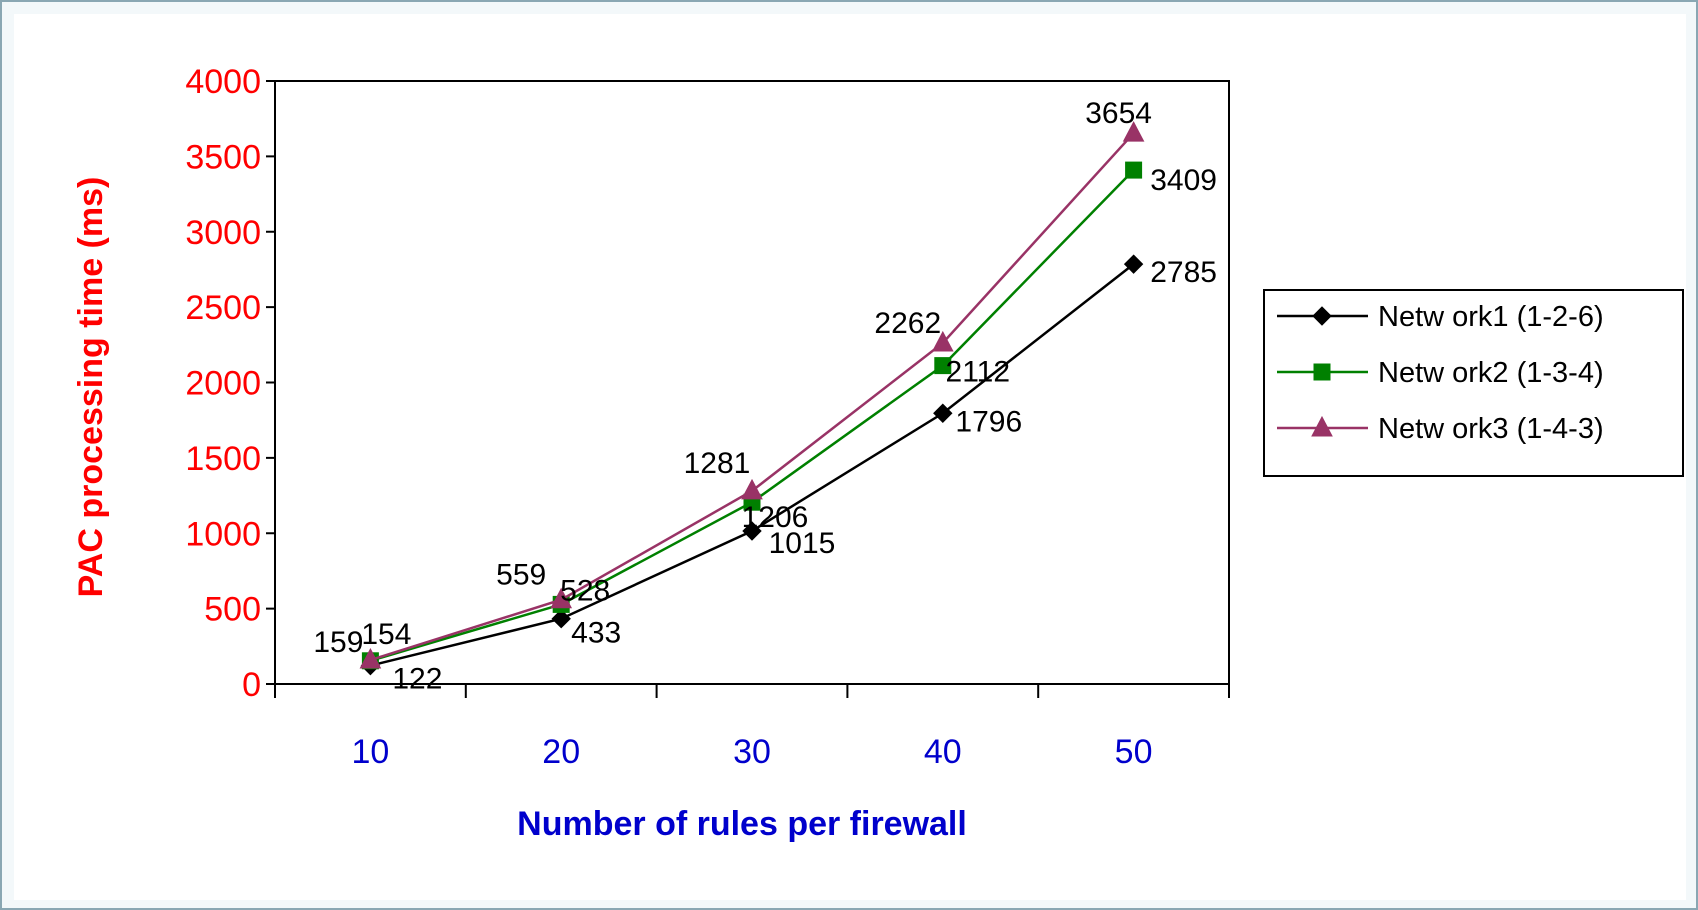 Image resolution: width=1698 pixels, height=910 pixels. What do you see at coordinates (561, 752) in the screenshot?
I see `x-tick-label: 20` at bounding box center [561, 752].